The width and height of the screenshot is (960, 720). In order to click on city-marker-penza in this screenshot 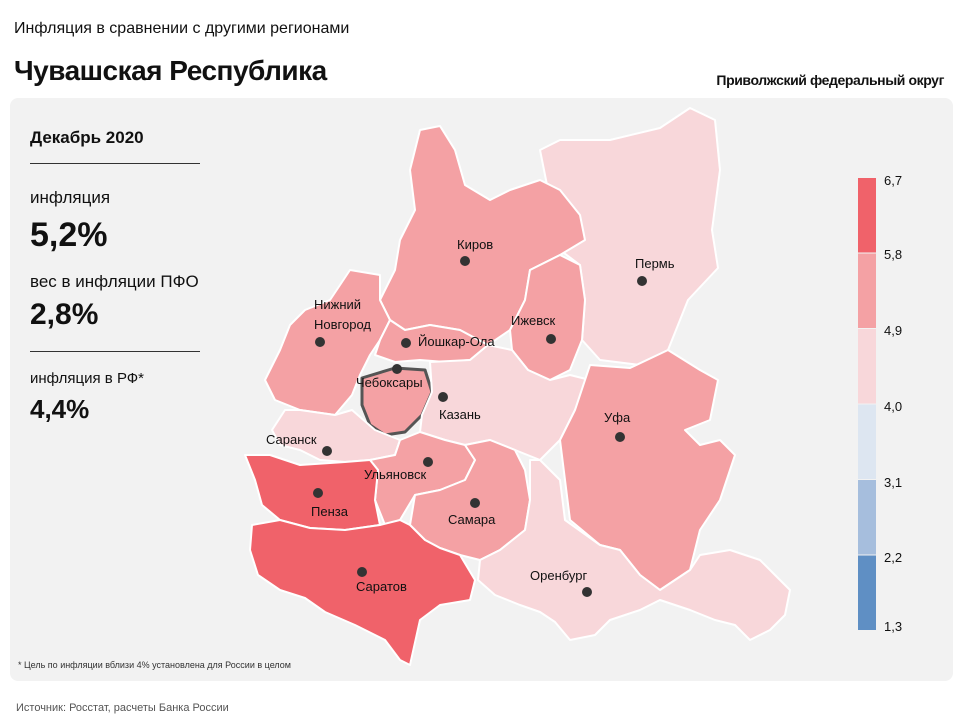, I will do `click(318, 493)`.